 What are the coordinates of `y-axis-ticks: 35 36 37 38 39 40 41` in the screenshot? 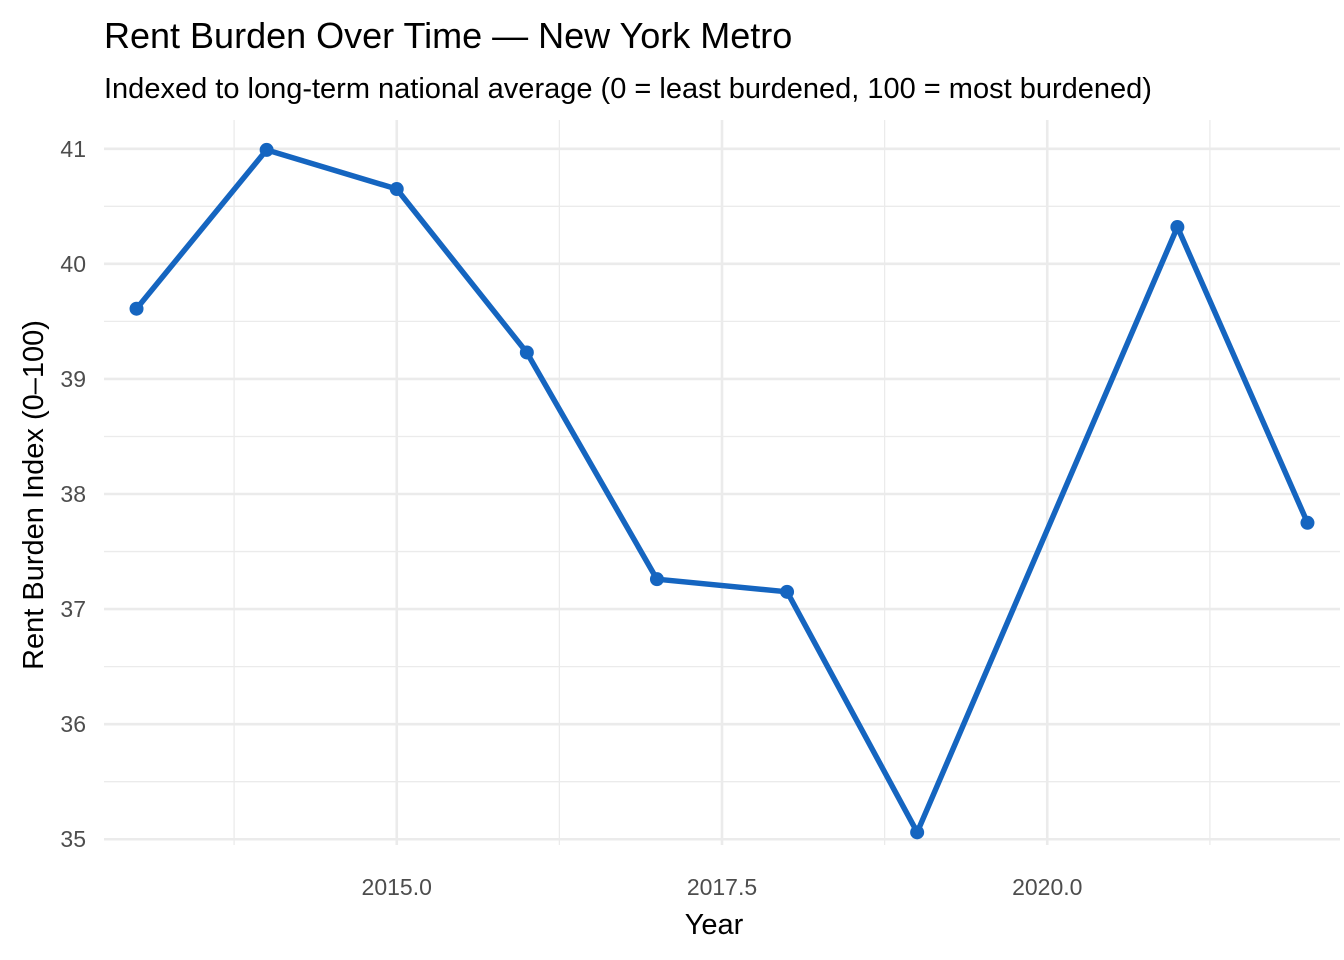 It's located at (73, 494).